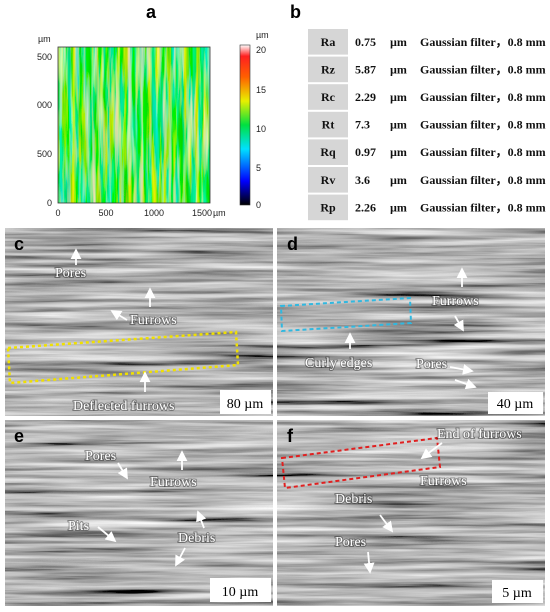  Describe the element at coordinates (19, 244) in the screenshot. I see `panel-label: c` at that location.